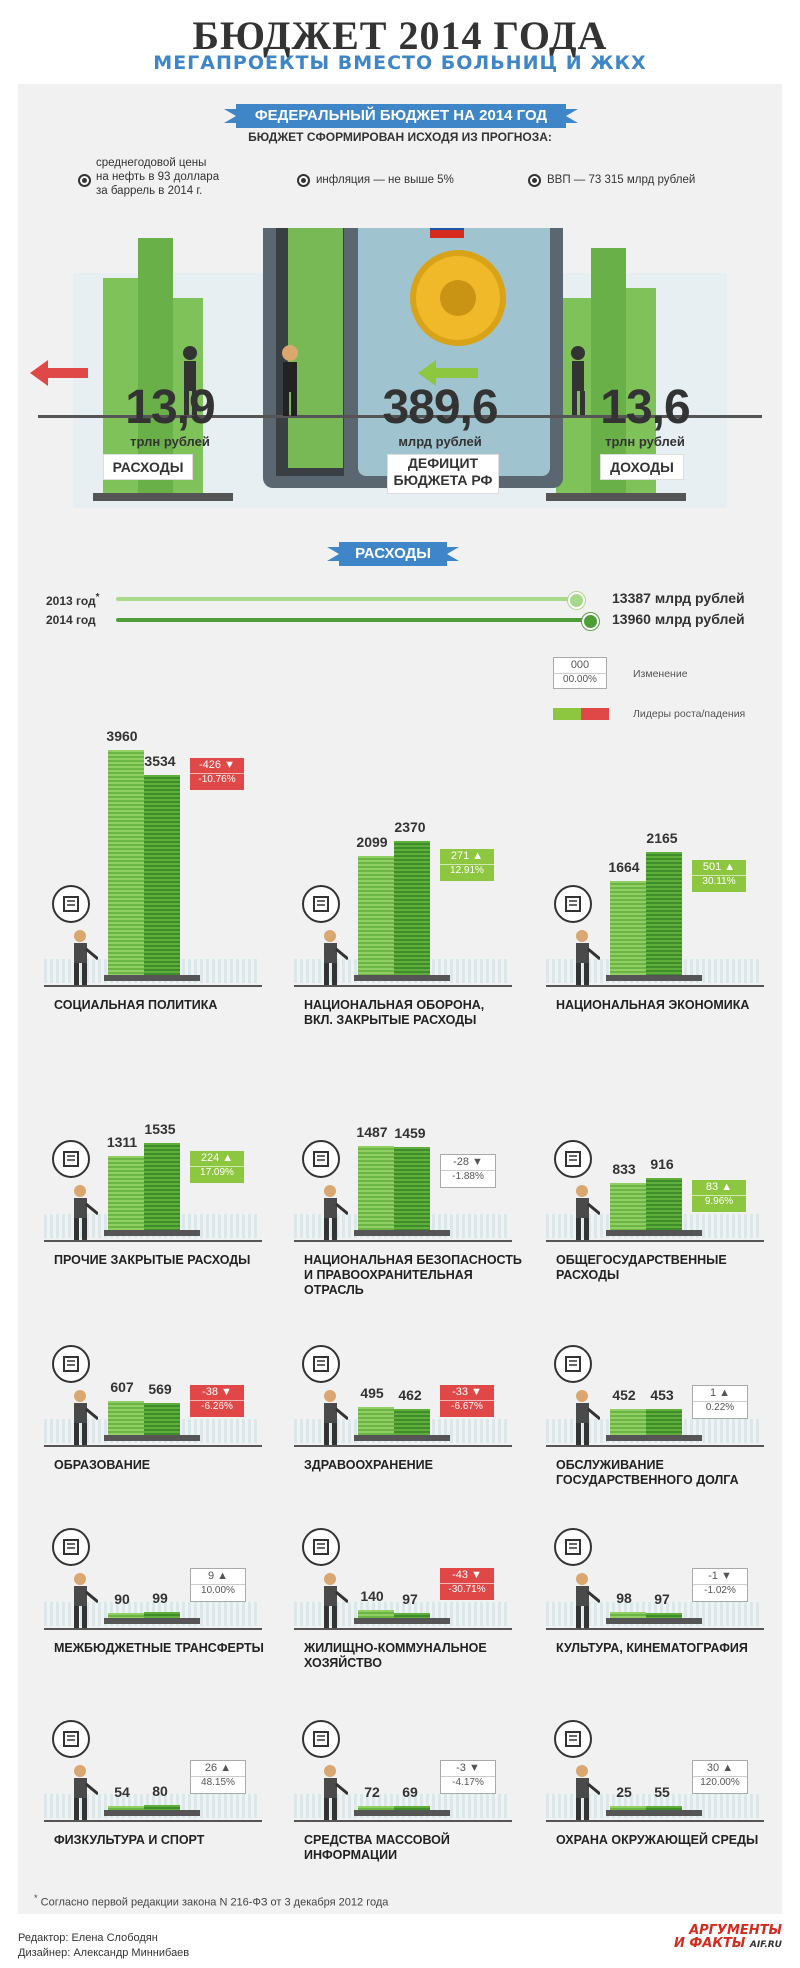 Image resolution: width=800 pixels, height=1968 pixels. What do you see at coordinates (662, 838) in the screenshot?
I see `value-2014-label: 2165` at bounding box center [662, 838].